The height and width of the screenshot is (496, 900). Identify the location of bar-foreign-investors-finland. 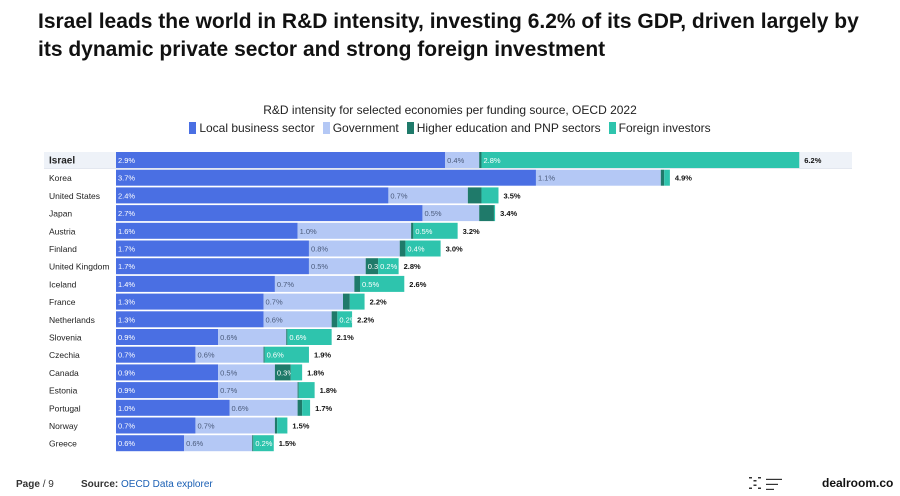
(423, 248).